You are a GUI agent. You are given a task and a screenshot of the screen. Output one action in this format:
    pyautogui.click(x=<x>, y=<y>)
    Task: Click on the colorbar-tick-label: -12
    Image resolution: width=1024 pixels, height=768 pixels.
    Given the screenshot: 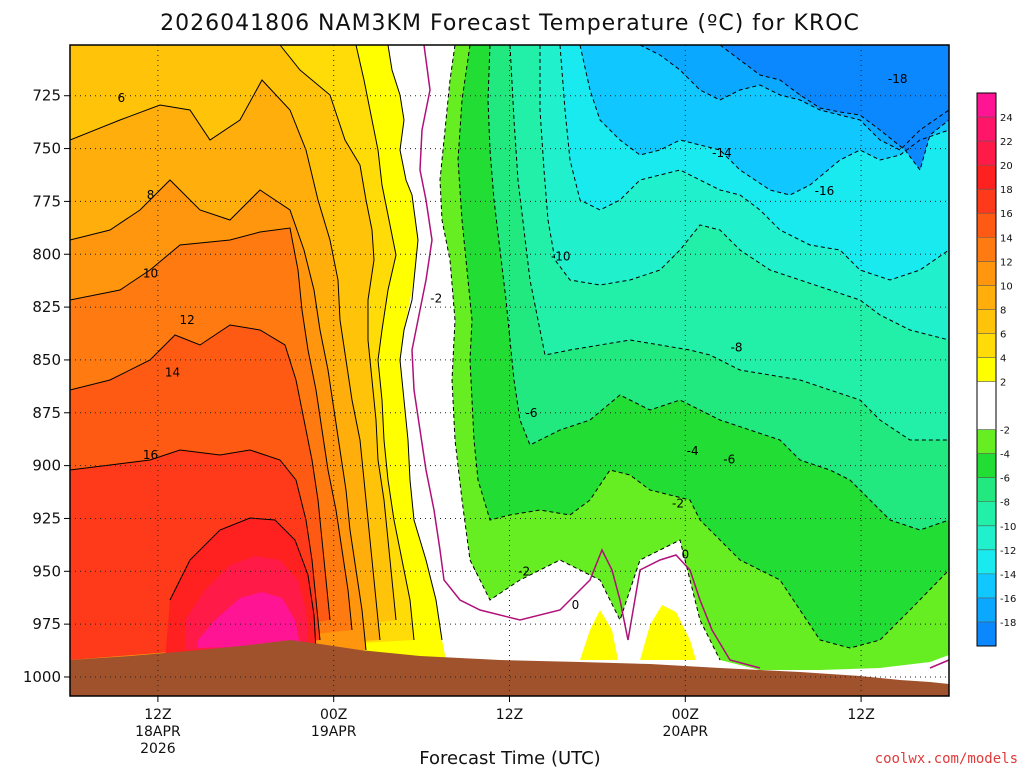 What is the action you would take?
    pyautogui.click(x=1008, y=551)
    